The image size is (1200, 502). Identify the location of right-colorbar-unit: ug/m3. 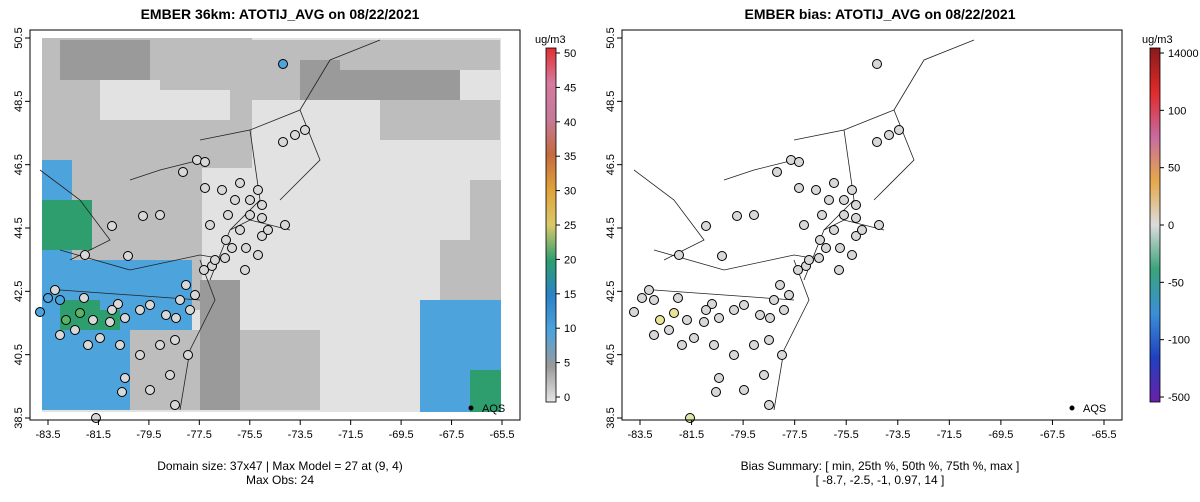
(1157, 40).